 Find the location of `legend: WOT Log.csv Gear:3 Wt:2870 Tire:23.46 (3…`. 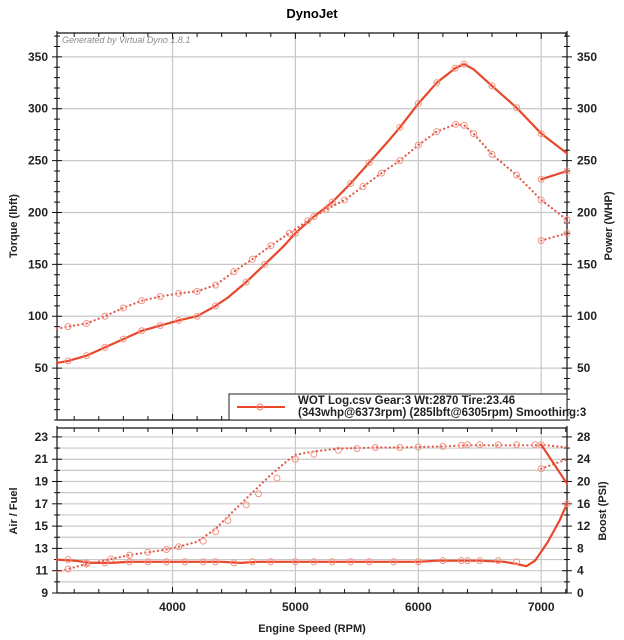

legend: WOT Log.csv Gear:3 Wt:2870 Tire:23.46 (3… is located at coordinates (407, 407).